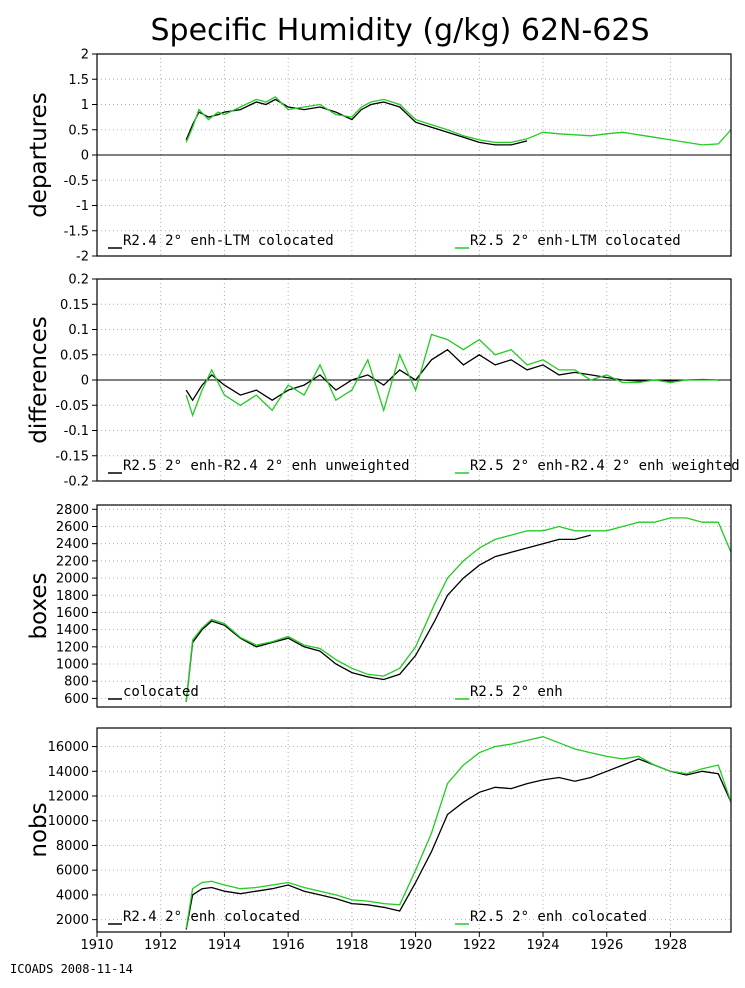  I want to click on y-tick-label: 1600, so click(72, 613).